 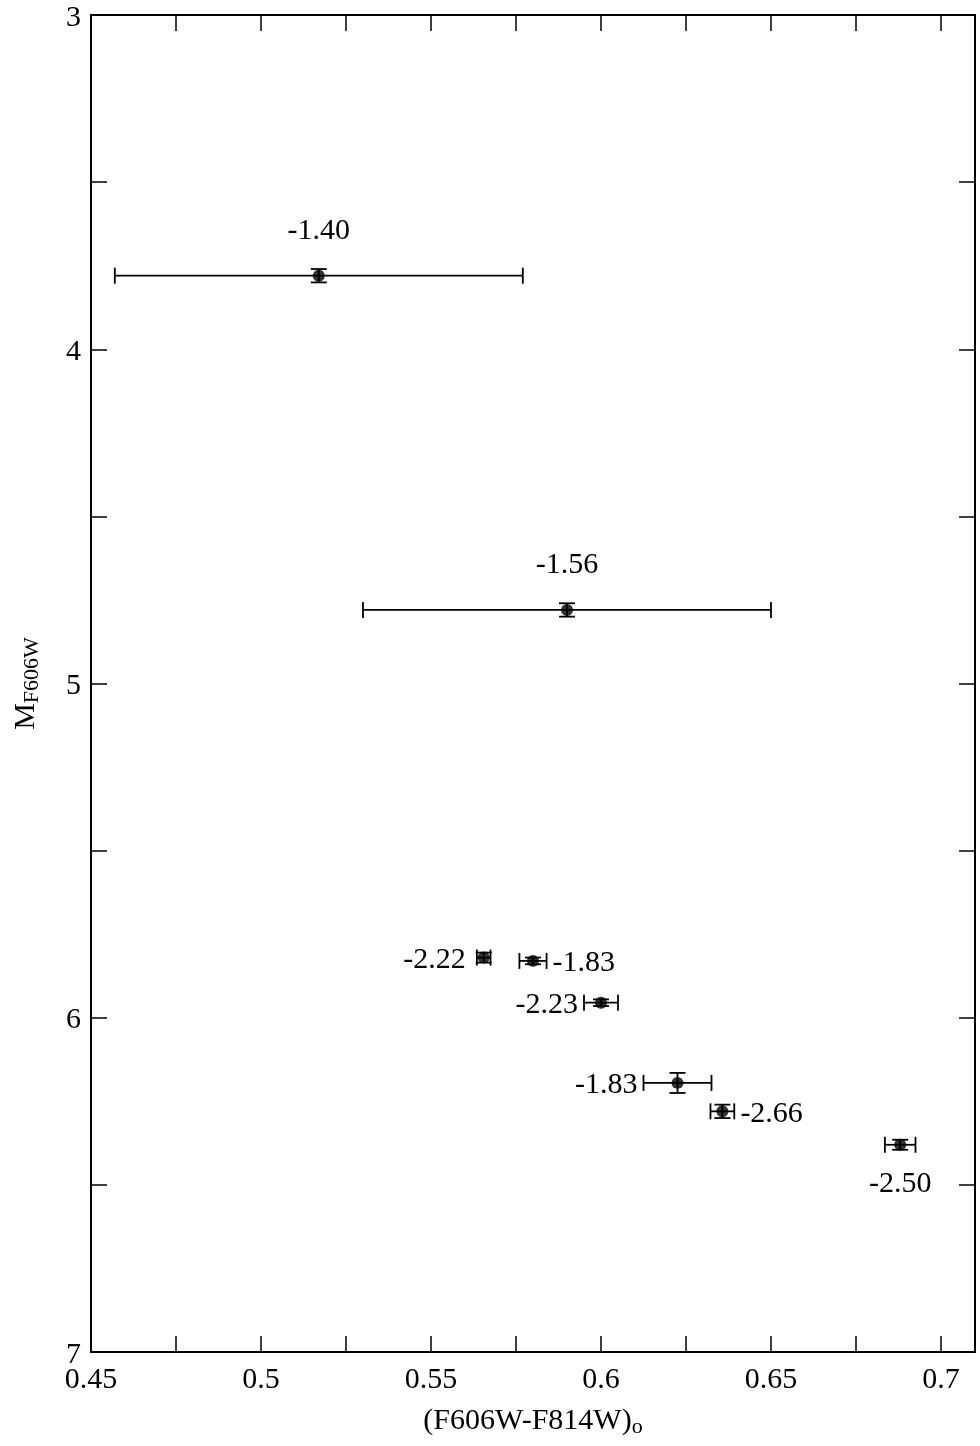 What do you see at coordinates (73, 349) in the screenshot?
I see `y-tick-label: 4` at bounding box center [73, 349].